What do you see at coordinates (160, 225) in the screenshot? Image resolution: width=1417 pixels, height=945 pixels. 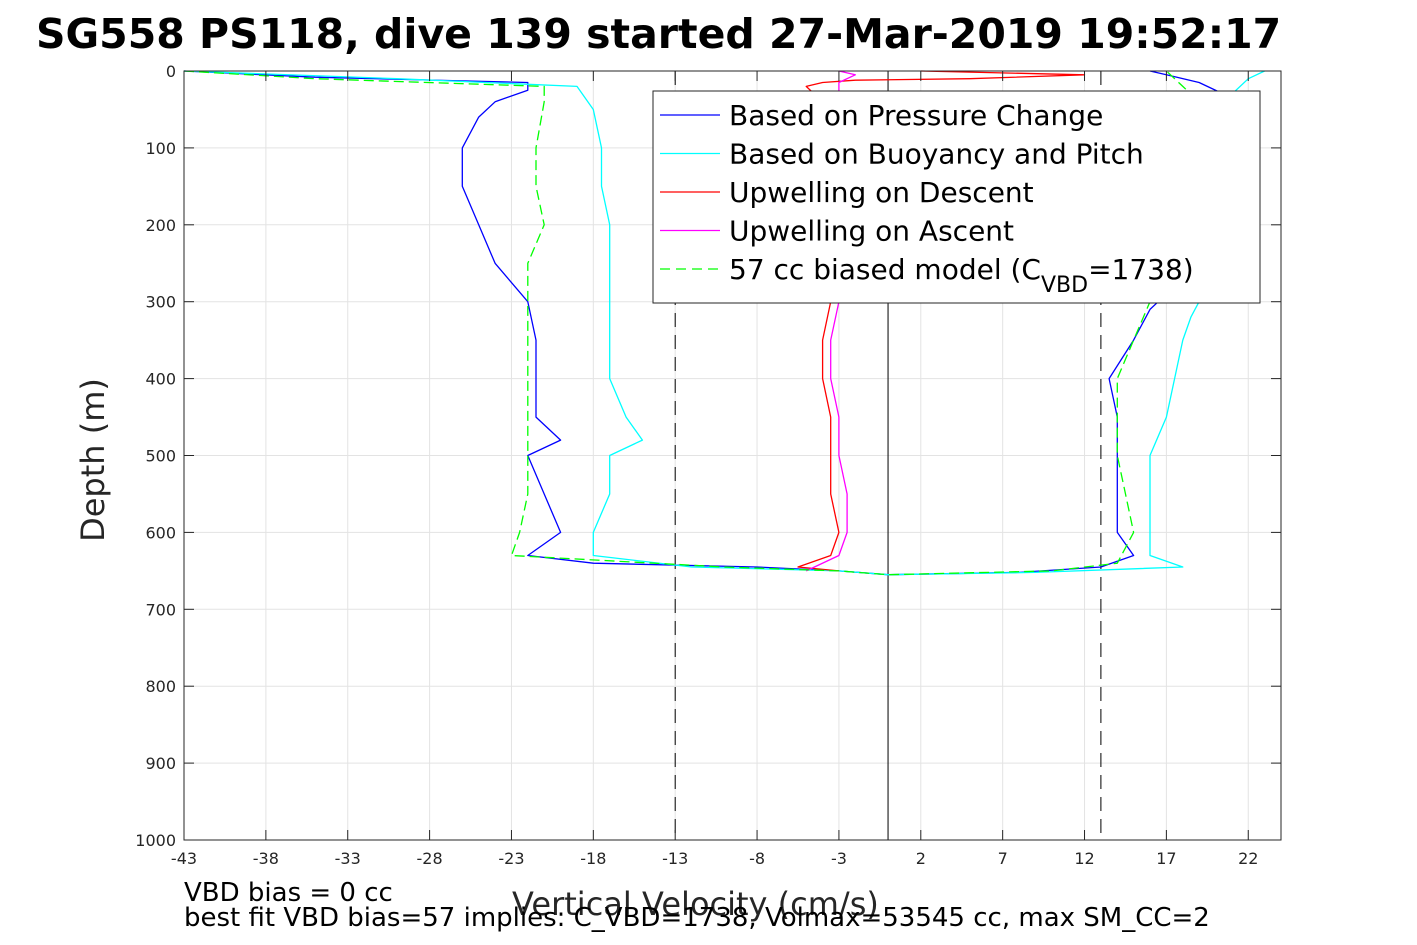 I see `y-tick-label: 200` at bounding box center [160, 225].